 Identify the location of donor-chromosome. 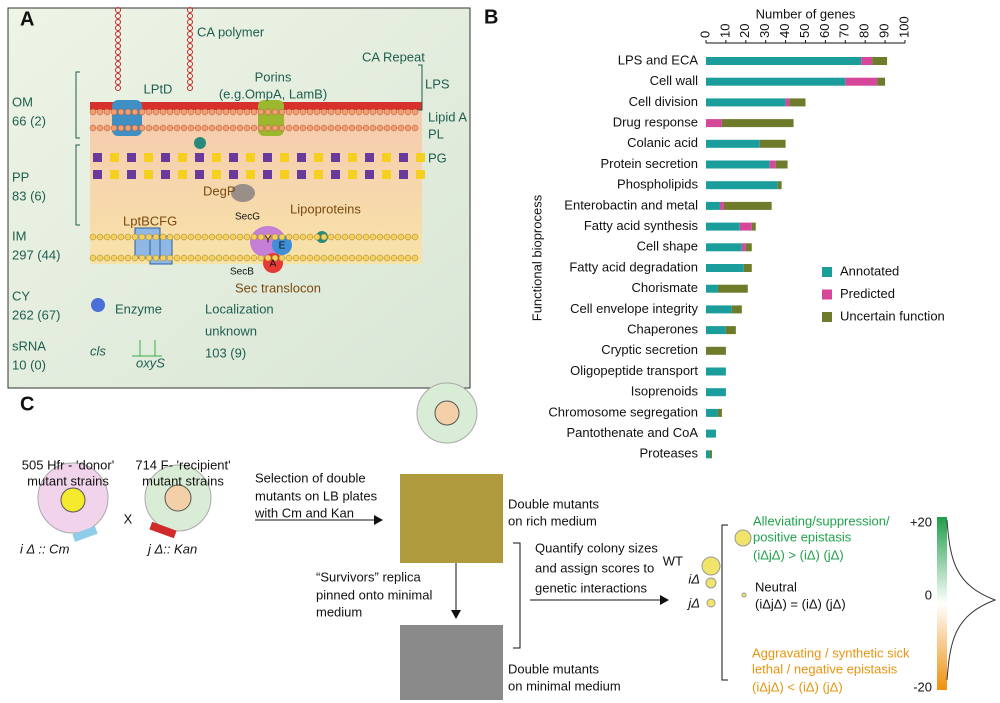
(73, 500).